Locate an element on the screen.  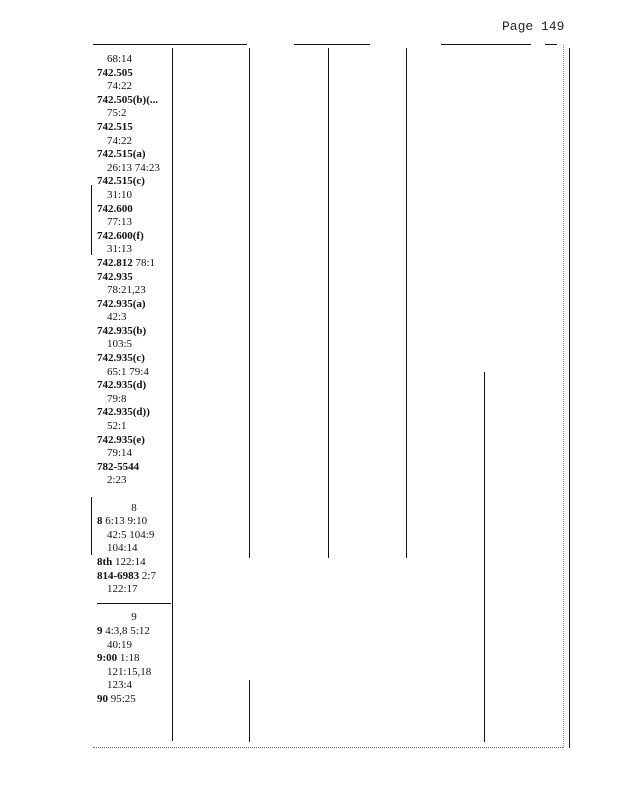
index-line: 742.812 78:1 is located at coordinates (134, 264).